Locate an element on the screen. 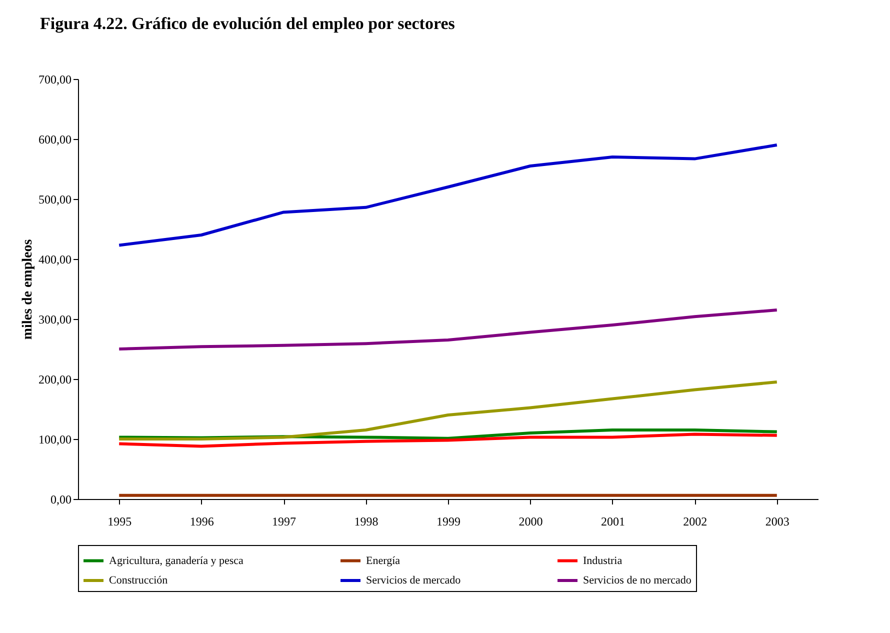  y-tick-label: 500,00 is located at coordinates (55, 199).